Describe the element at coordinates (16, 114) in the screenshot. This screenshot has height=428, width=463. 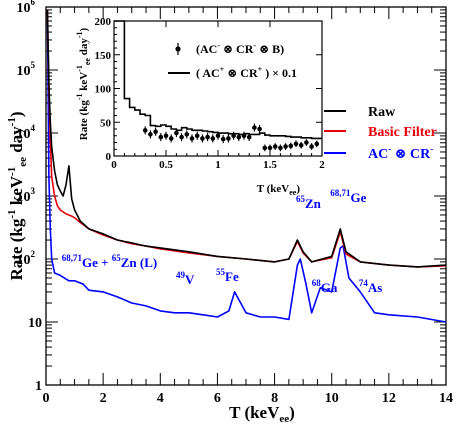
I see `y-axis-label-end: )` at that location.